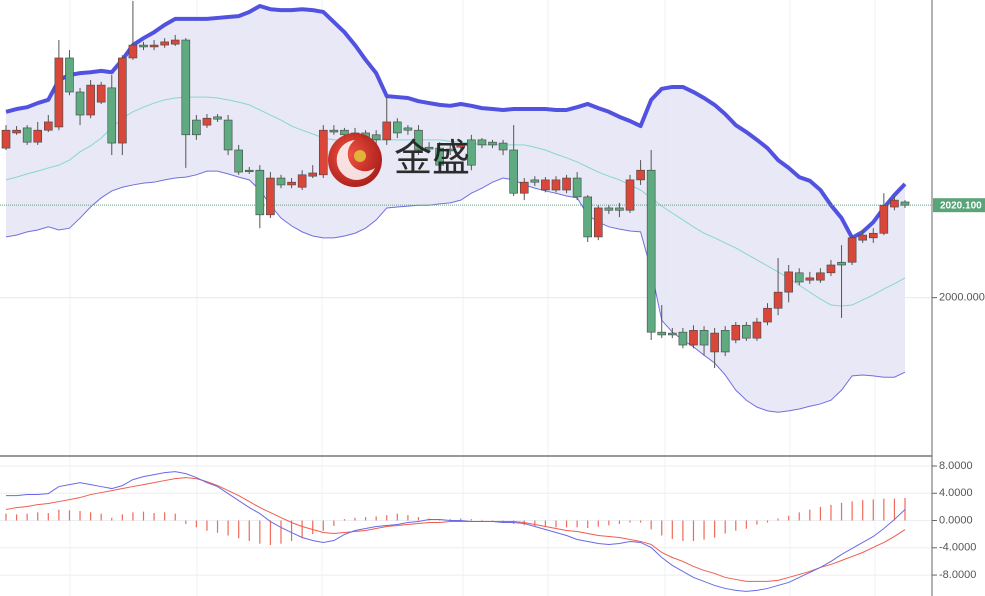 The height and width of the screenshot is (596, 985). Describe the element at coordinates (956, 493) in the screenshot. I see `y-tick-label: 4.0000` at that location.